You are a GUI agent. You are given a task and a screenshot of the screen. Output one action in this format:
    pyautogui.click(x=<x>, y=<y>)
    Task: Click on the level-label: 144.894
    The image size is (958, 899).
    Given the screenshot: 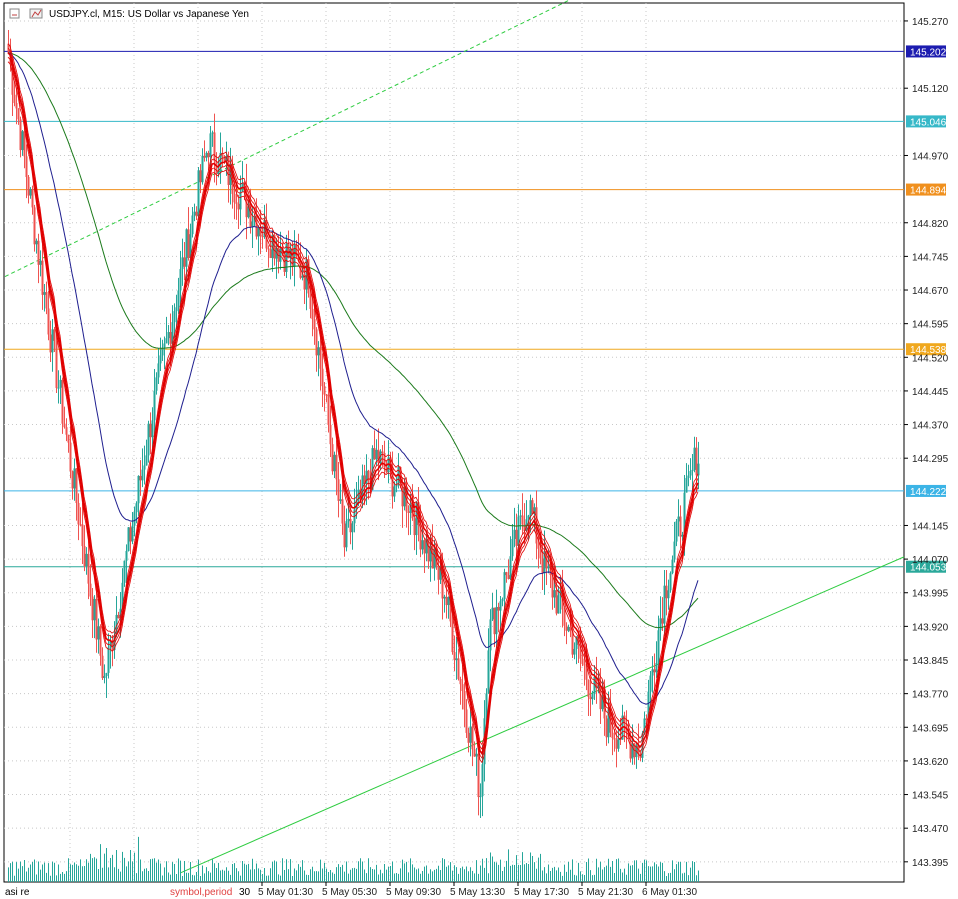 What is the action you would take?
    pyautogui.click(x=928, y=191)
    